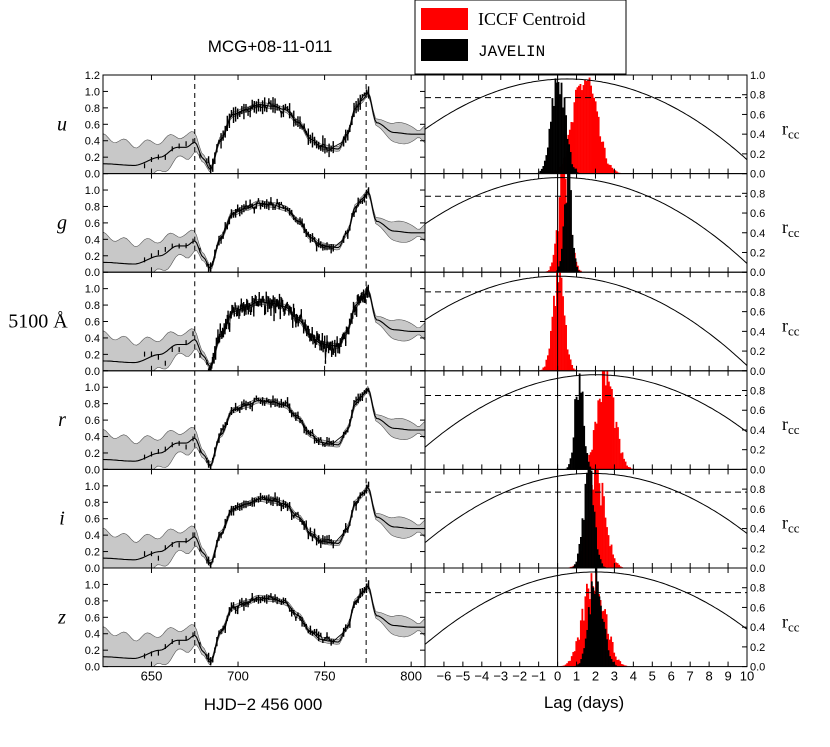  I want to click on right-ytick-label: 0.4, so click(757, 332).